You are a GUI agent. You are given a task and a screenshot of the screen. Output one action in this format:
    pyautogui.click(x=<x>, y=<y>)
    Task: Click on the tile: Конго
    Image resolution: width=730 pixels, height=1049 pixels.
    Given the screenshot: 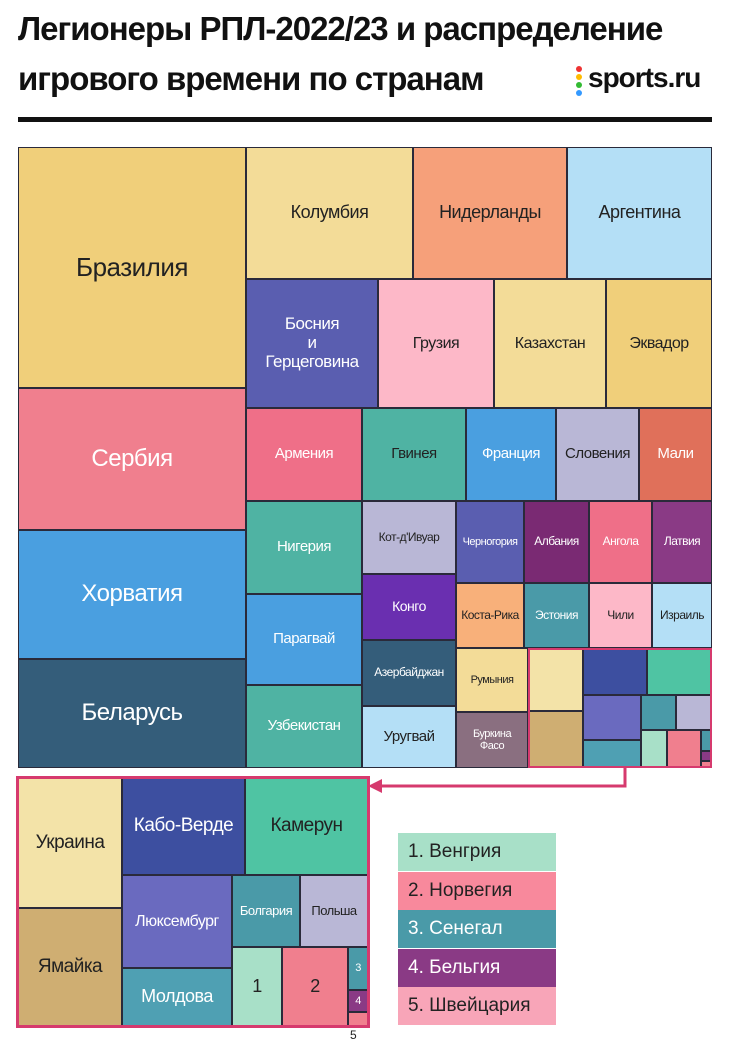 What is the action you would take?
    pyautogui.click(x=409, y=607)
    